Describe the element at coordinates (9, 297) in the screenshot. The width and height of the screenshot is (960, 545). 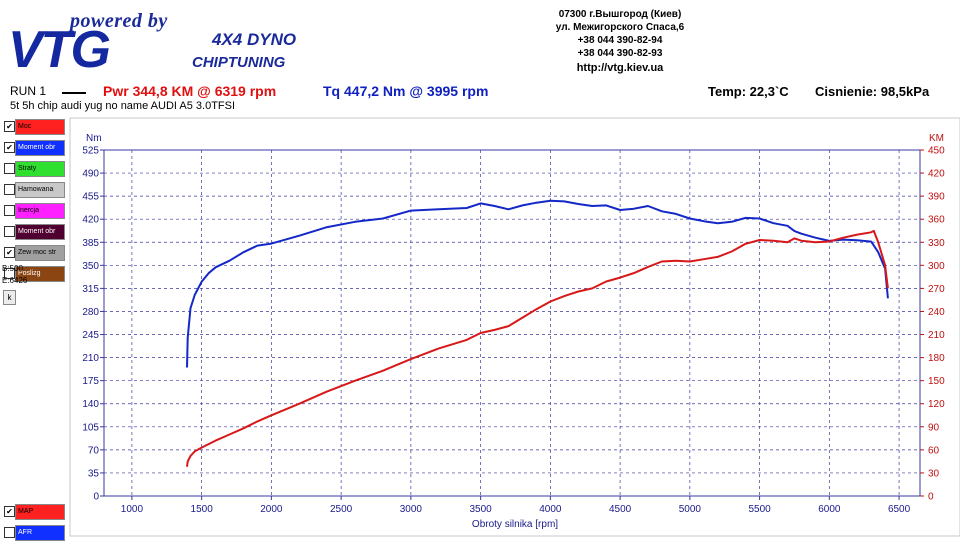
I see `k-button: k` at that location.